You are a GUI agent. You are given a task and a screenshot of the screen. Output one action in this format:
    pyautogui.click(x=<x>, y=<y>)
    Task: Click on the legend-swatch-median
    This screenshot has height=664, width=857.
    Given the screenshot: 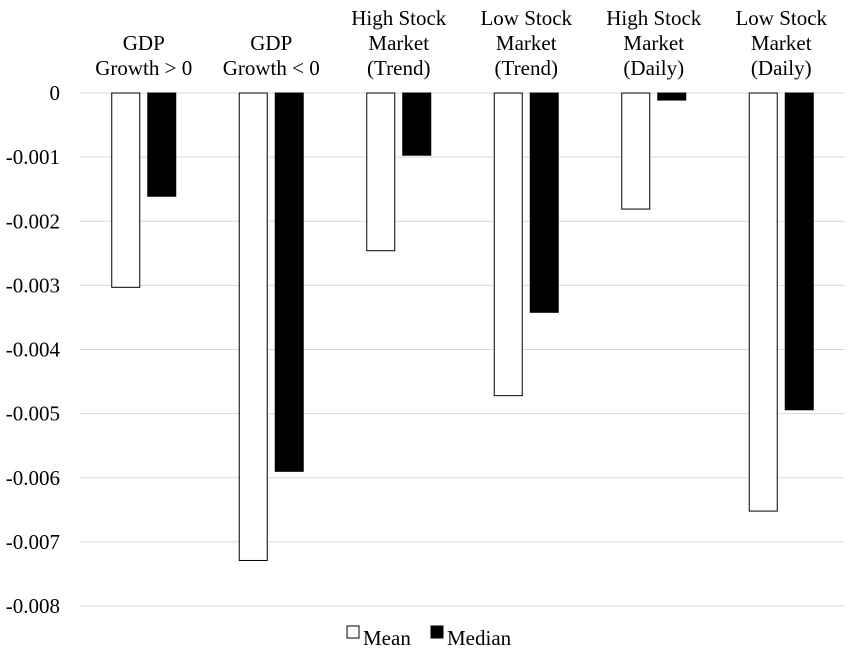 What is the action you would take?
    pyautogui.click(x=437, y=632)
    